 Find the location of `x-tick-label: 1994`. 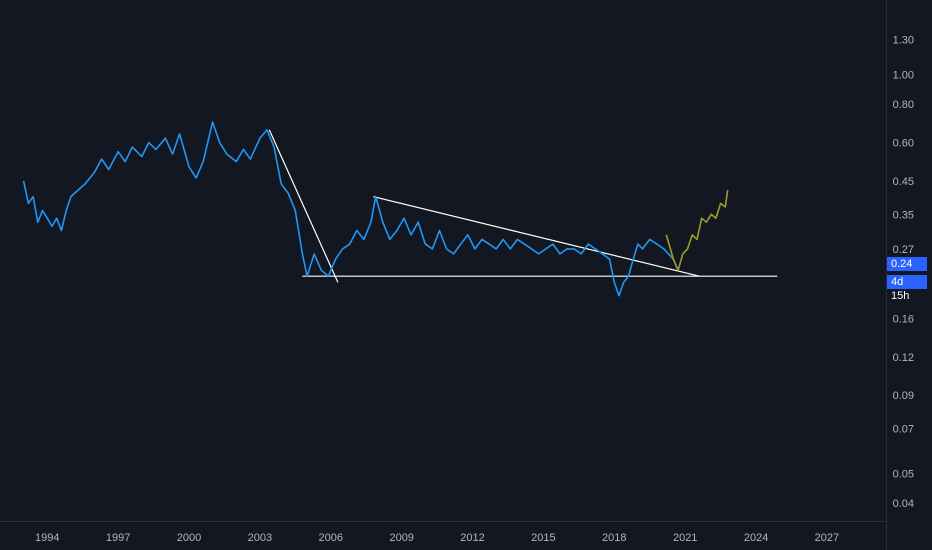

x-tick-label: 1994 is located at coordinates (47, 538).